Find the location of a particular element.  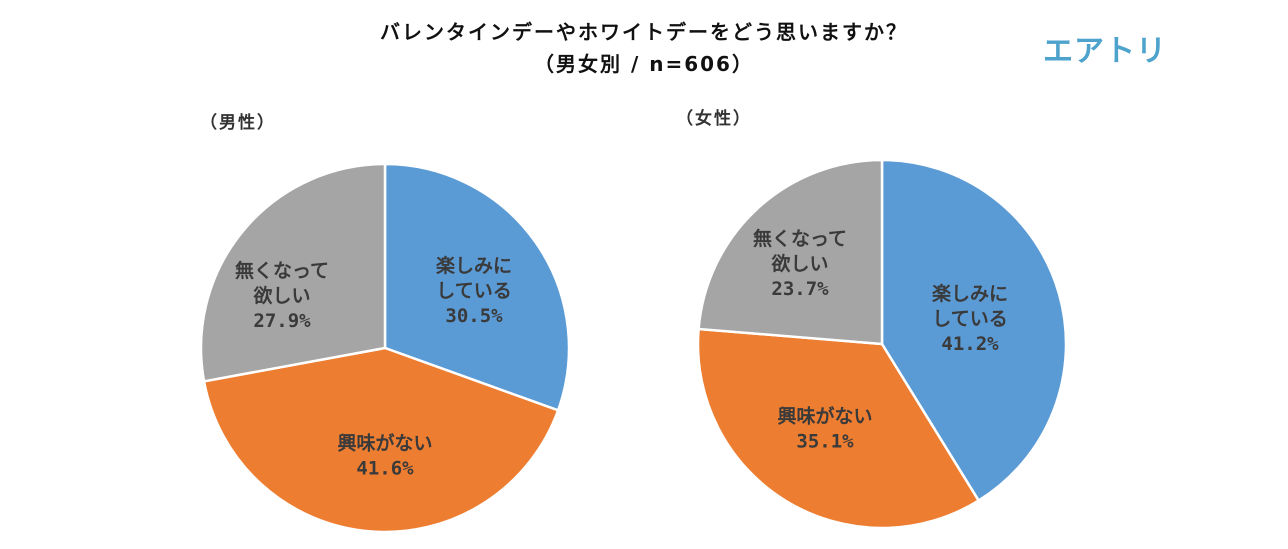

male-slice-0-category-label: している is located at coordinates (473, 291).